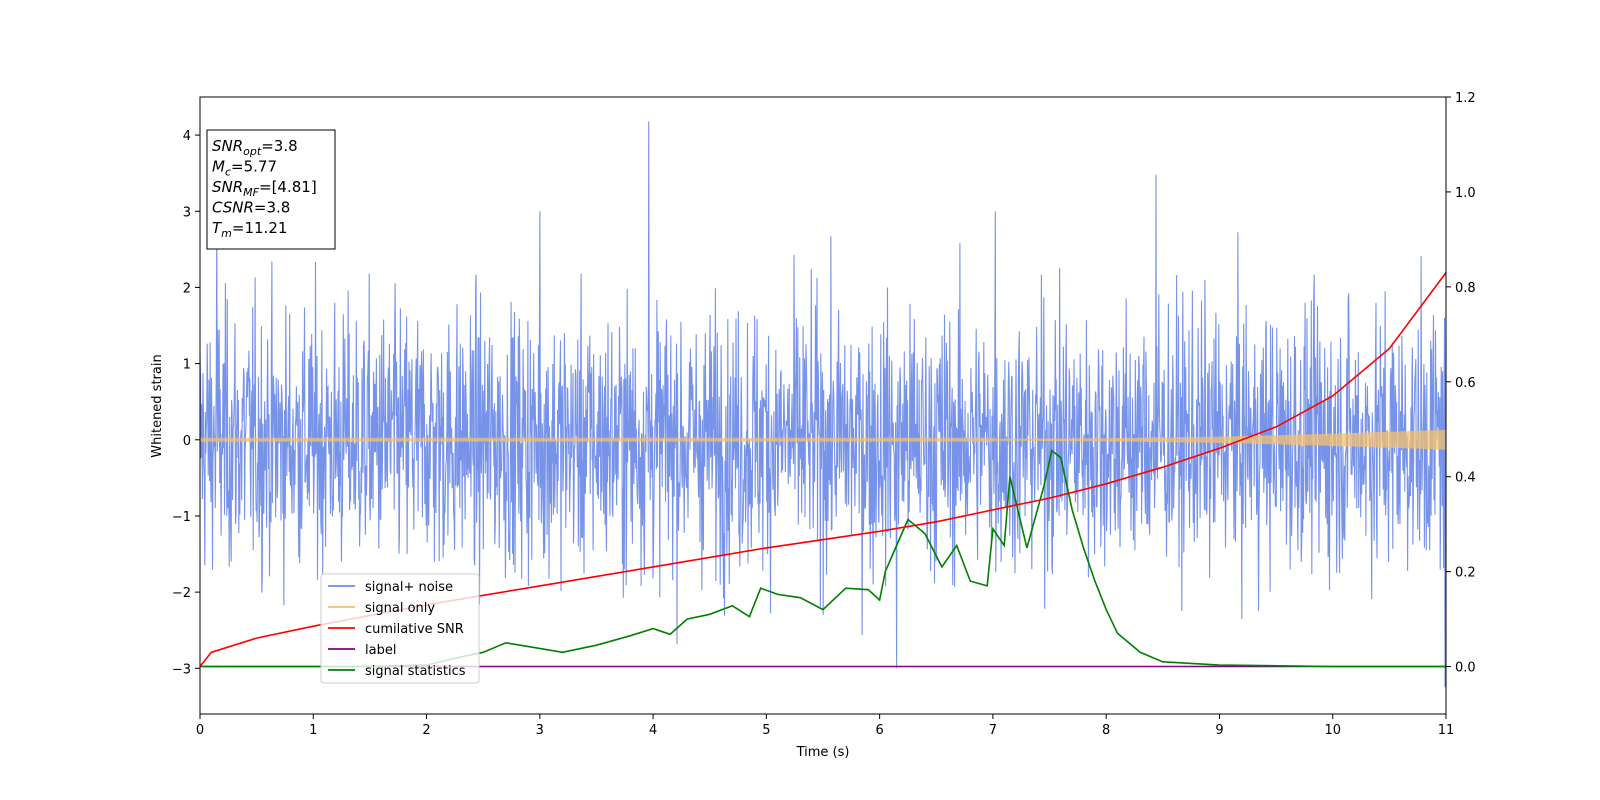  What do you see at coordinates (1106, 730) in the screenshot?
I see `x-tick-label: 8` at bounding box center [1106, 730].